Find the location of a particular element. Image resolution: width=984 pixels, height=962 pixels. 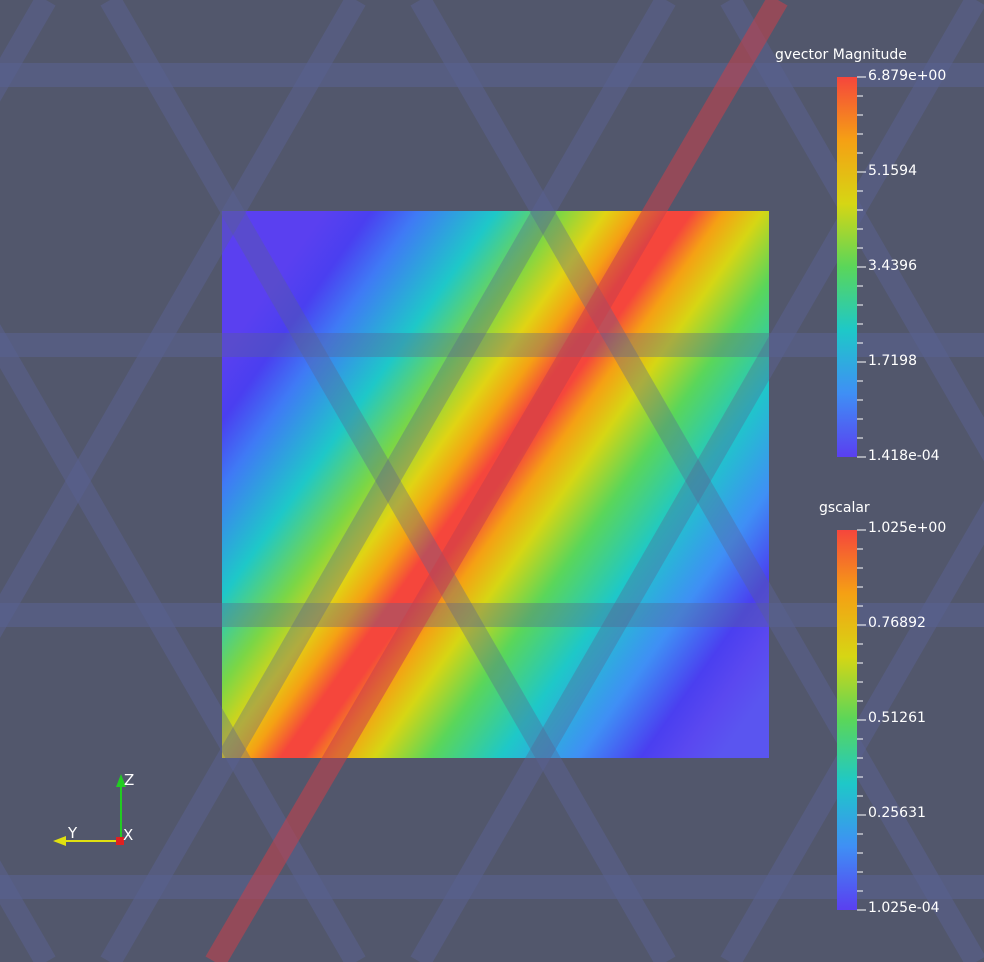

z-axis-label: Z is located at coordinates (129, 780).